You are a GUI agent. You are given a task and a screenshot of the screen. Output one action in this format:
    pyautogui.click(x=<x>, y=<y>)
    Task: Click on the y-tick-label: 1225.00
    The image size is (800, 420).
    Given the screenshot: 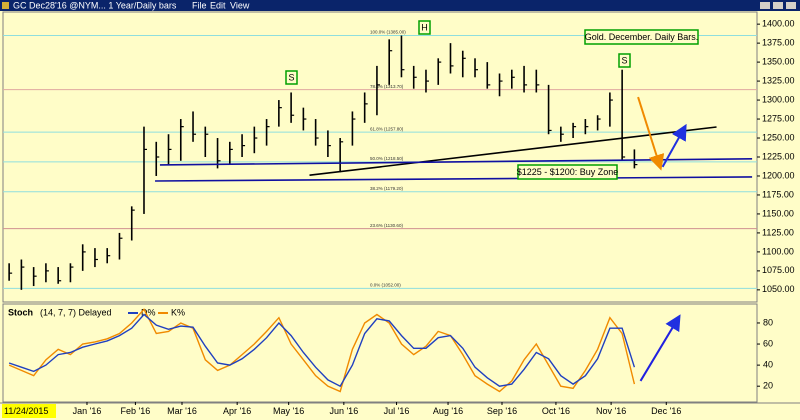 What is the action you would take?
    pyautogui.click(x=778, y=156)
    